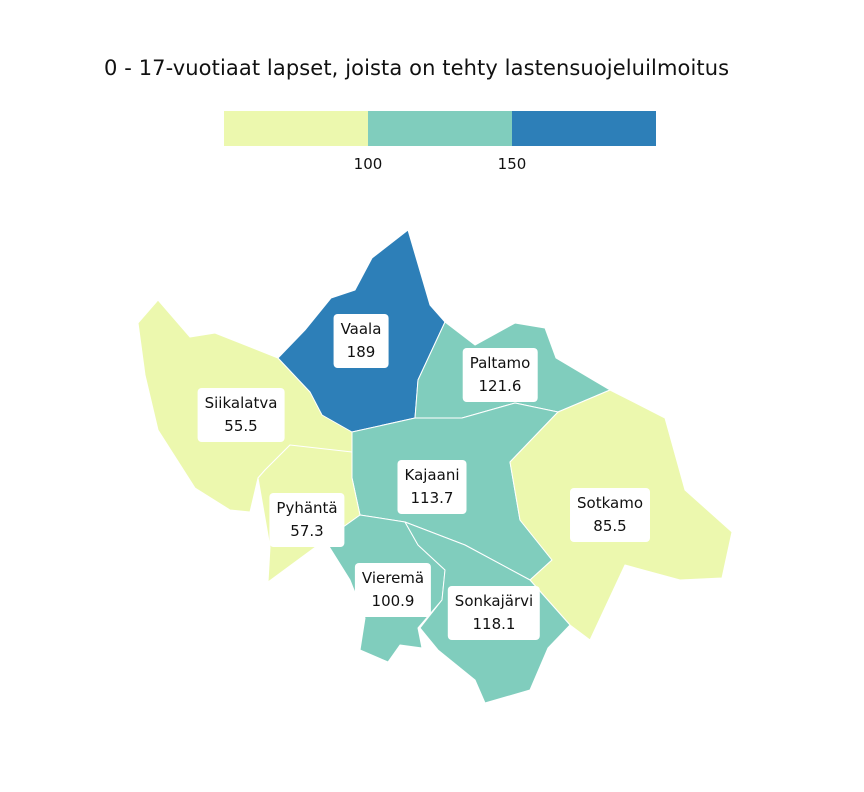  Describe the element at coordinates (432, 487) in the screenshot. I see `label-kajaani: Kajaani 113.7` at that location.